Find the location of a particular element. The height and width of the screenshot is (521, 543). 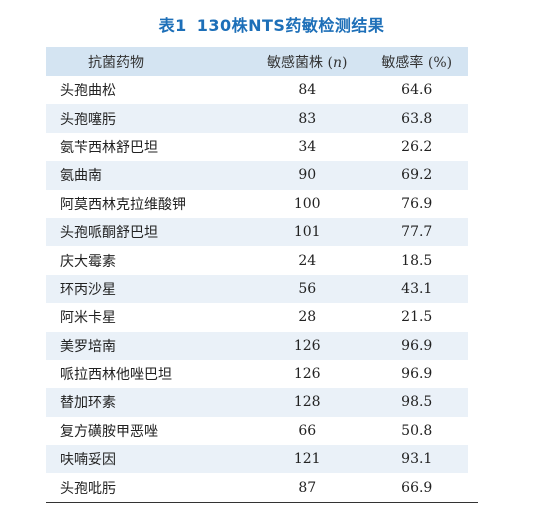

table-row: 美罗培南 126 96.9 is located at coordinates (257, 345).